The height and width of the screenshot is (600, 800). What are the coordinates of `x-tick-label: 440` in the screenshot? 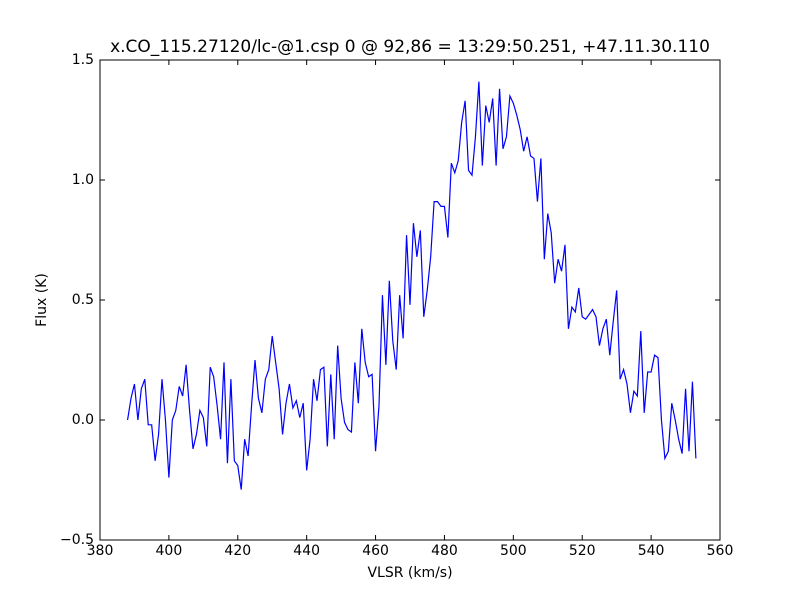 It's located at (306, 551).